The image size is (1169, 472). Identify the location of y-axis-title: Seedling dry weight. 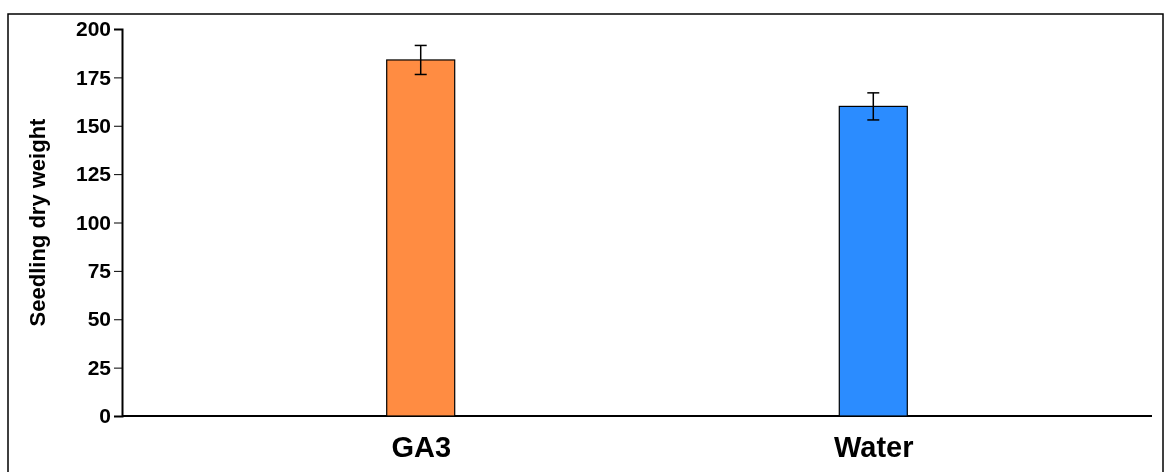
(37, 222).